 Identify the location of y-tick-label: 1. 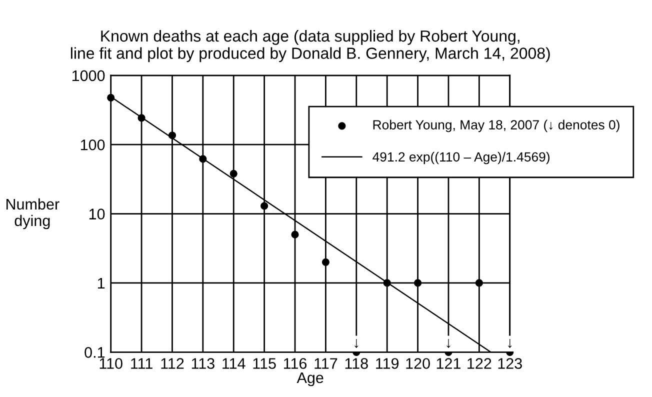
(101, 283).